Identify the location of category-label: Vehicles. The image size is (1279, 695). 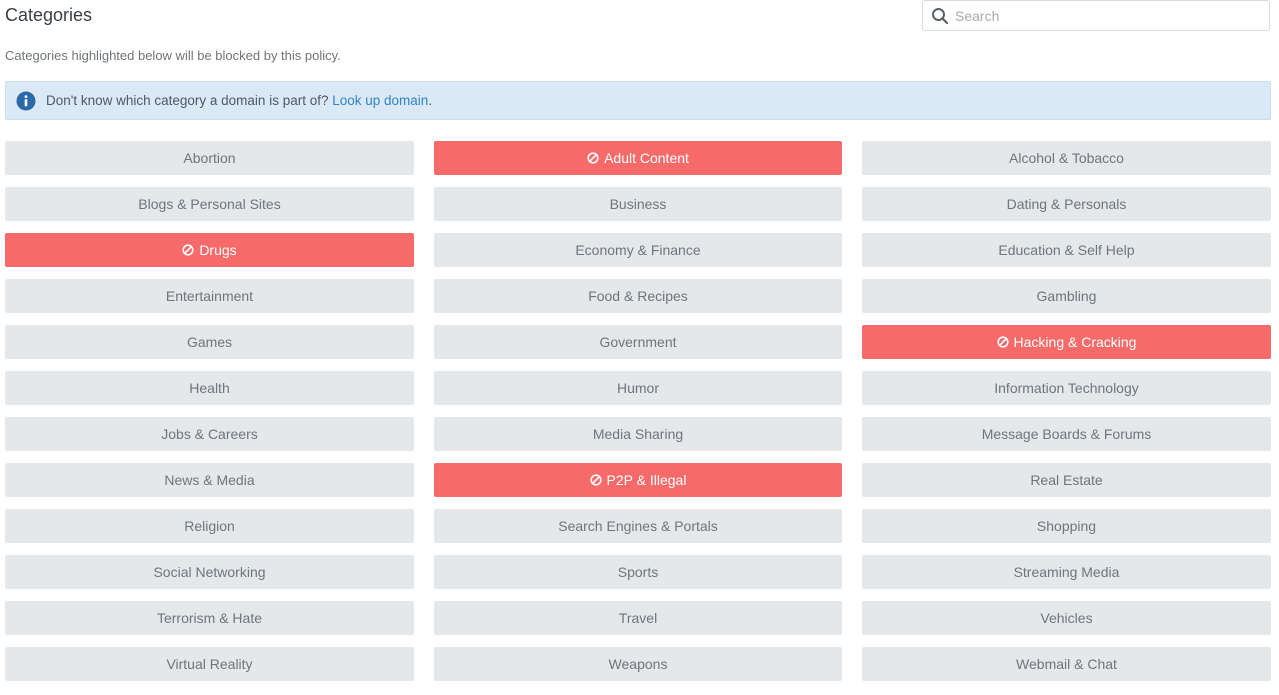
(1066, 618).